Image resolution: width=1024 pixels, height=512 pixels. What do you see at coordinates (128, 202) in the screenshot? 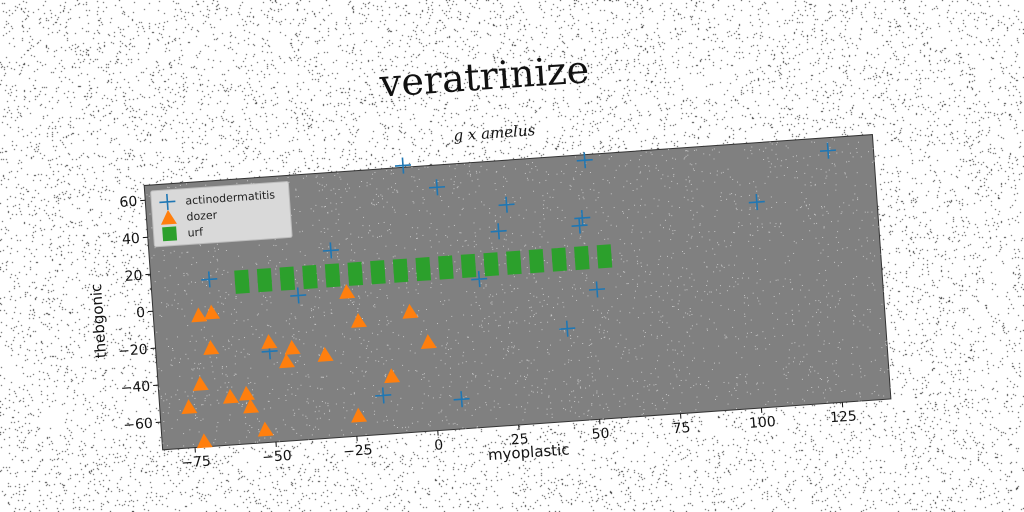
I see `y-tick-label: 60` at bounding box center [128, 202].